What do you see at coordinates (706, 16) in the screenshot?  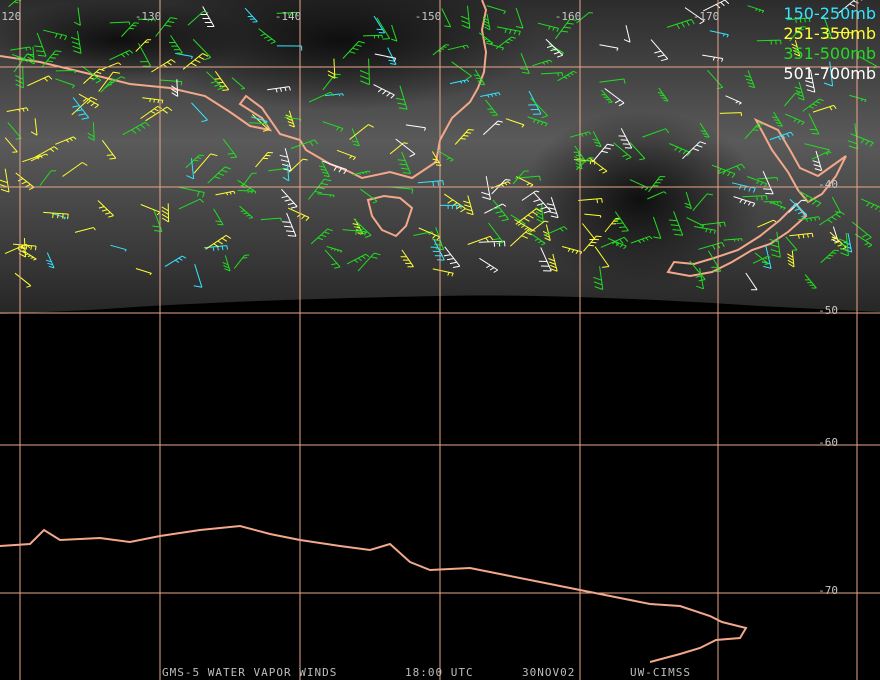 I see `longitude-label: -170` at bounding box center [706, 16].